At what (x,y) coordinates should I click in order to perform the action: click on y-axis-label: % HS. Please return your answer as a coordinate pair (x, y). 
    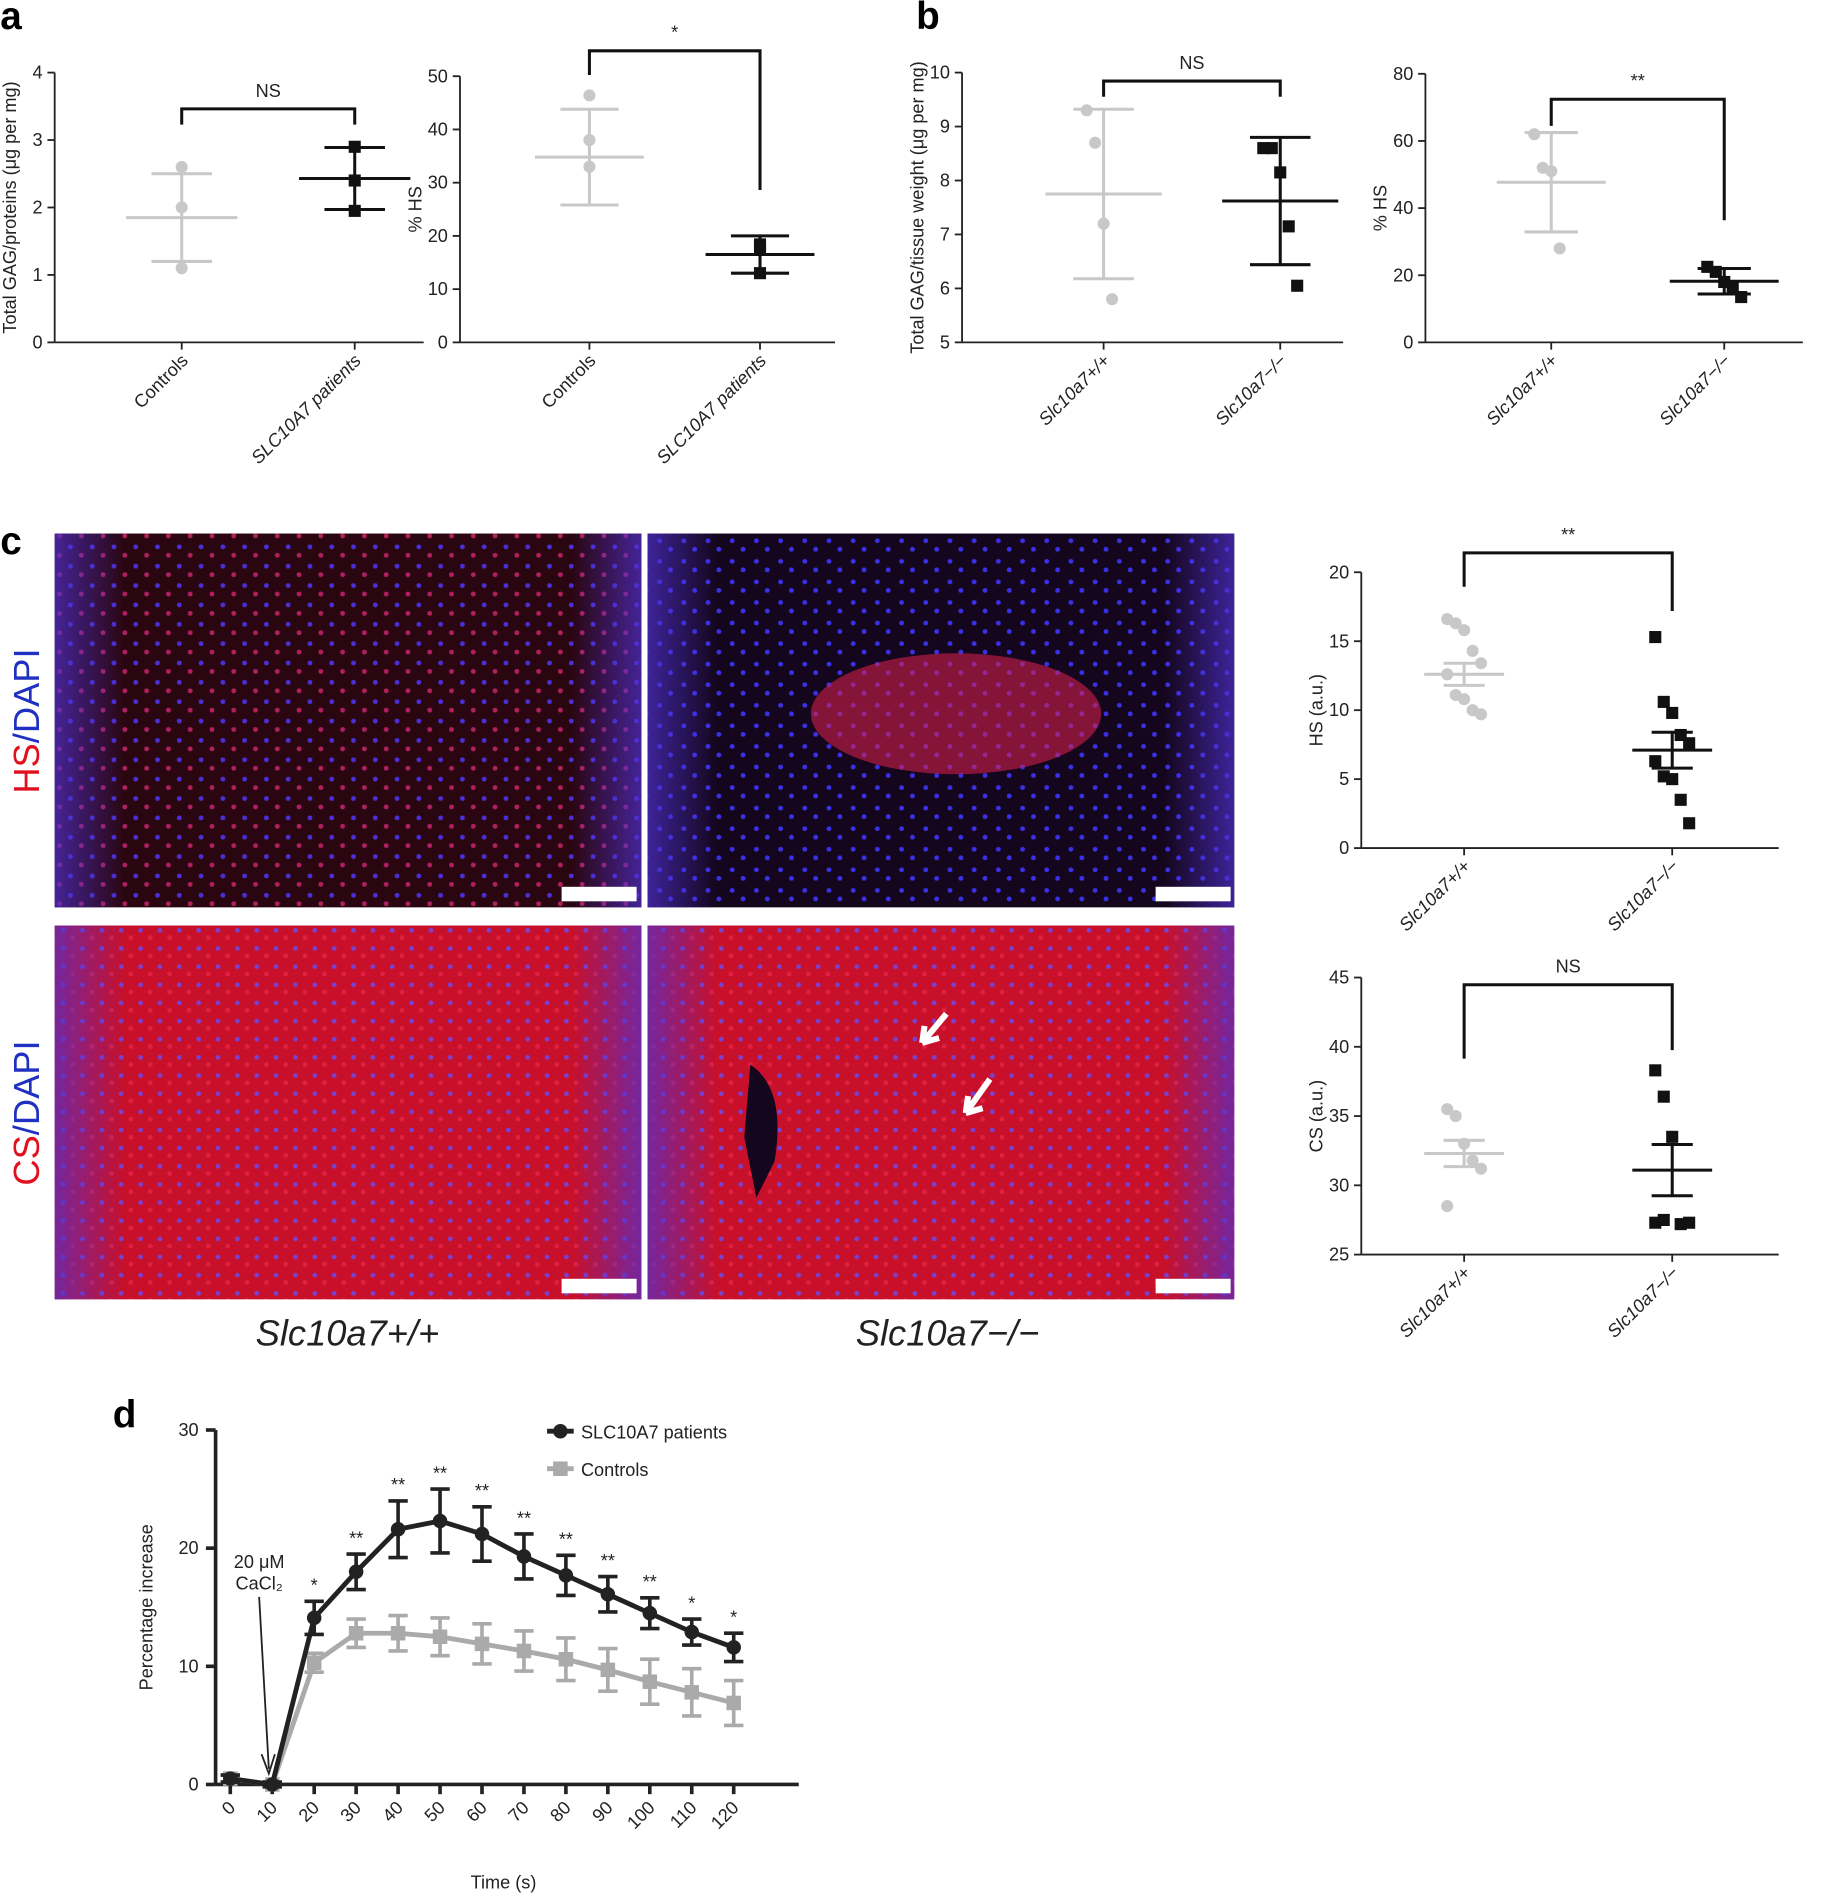
    Looking at the image, I should click on (415, 209).